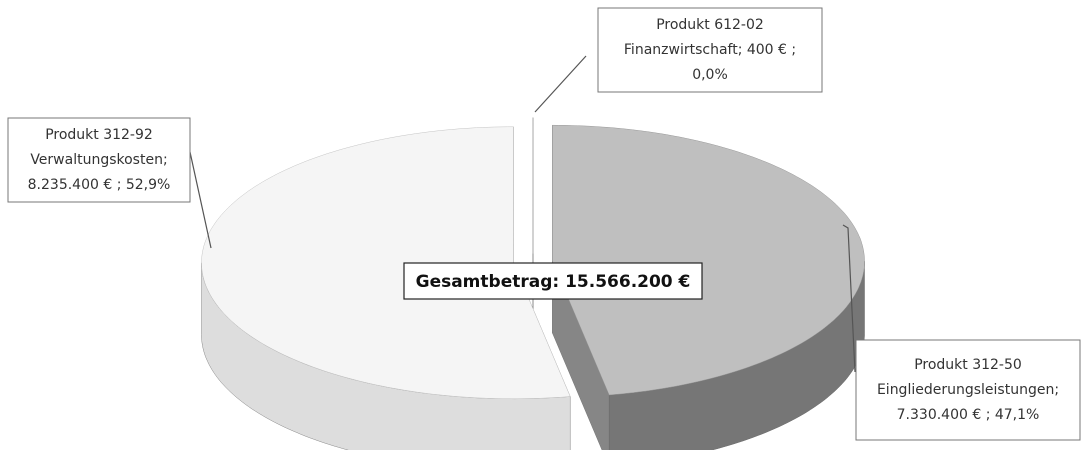 This screenshot has width=1088, height=450. I want to click on total-label: Gesamtbetrag: 15.566.200 €, so click(553, 282).